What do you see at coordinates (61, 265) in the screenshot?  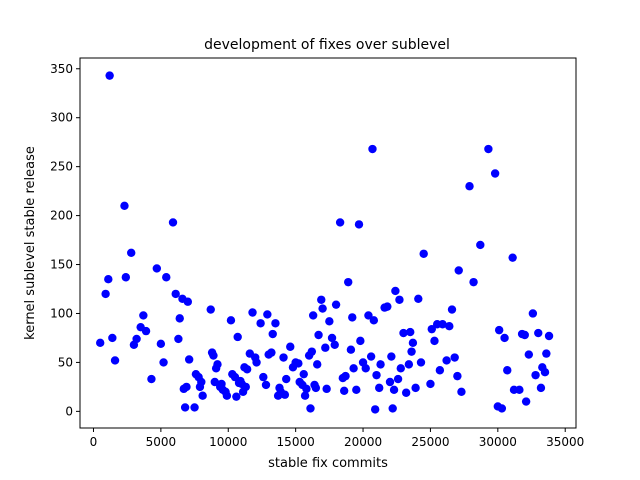 I see `y-tick-label: 150` at bounding box center [61, 265].